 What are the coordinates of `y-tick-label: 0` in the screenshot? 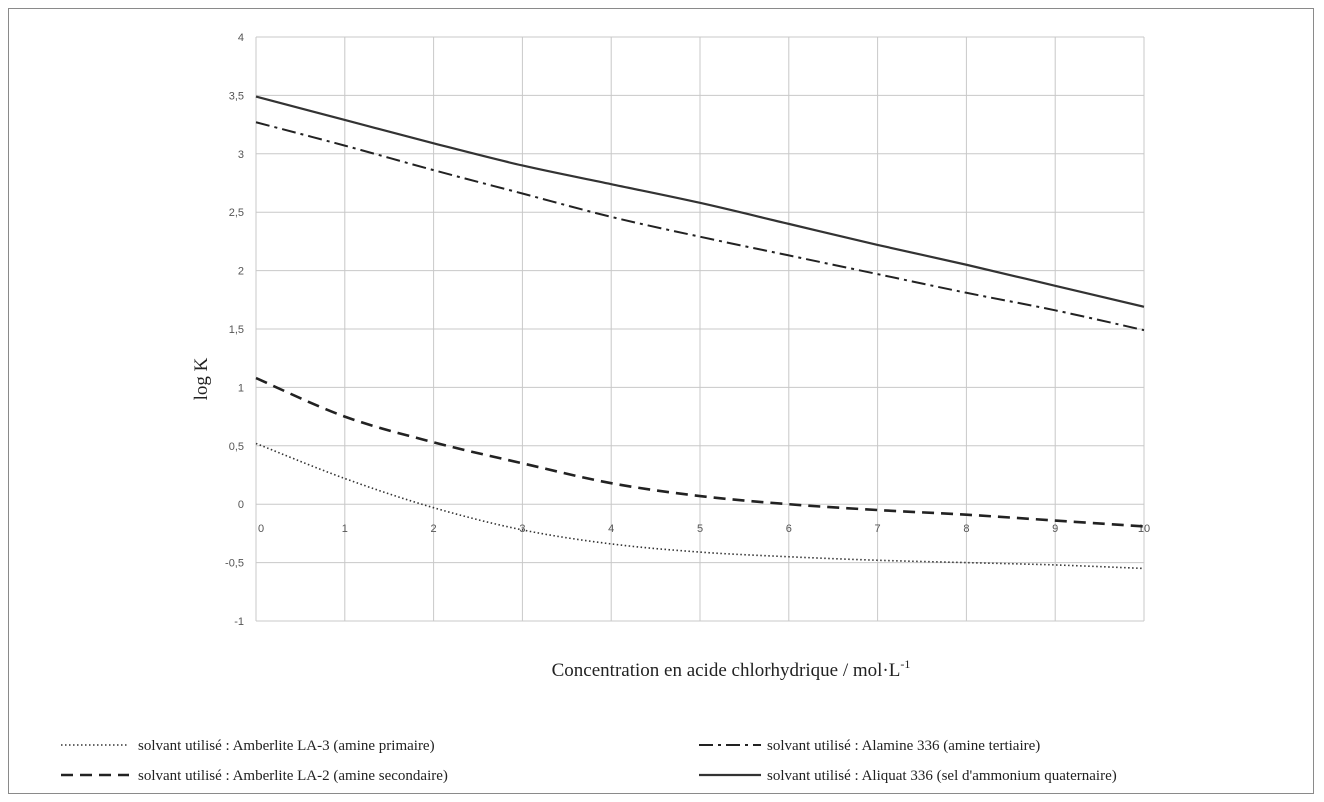 It's located at (241, 505).